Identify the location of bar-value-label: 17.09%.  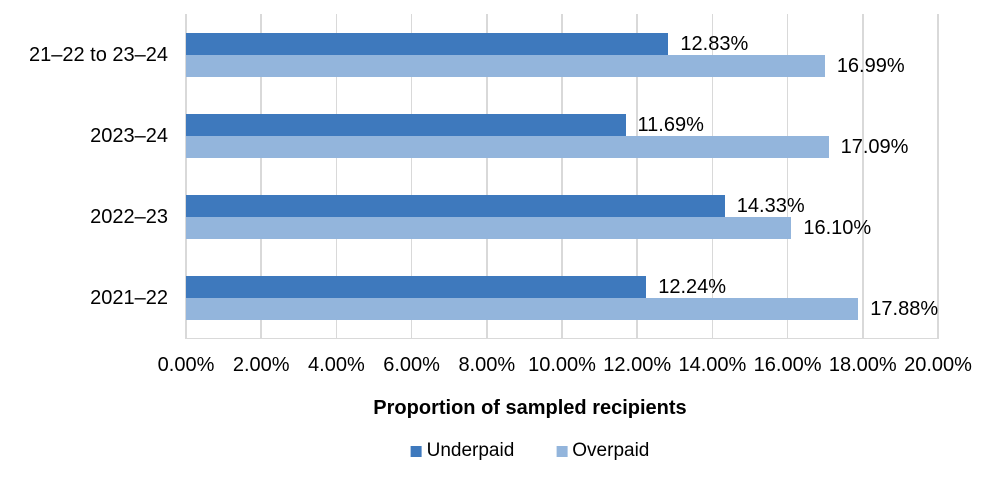
(874, 146).